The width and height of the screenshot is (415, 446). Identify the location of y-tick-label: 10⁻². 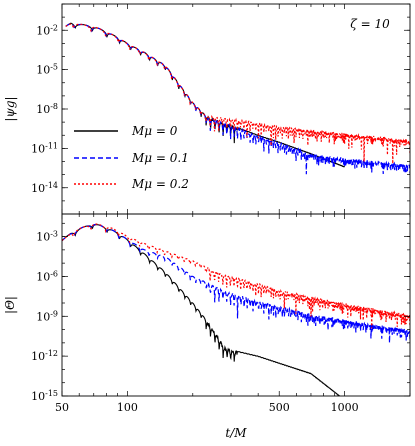
(47, 30).